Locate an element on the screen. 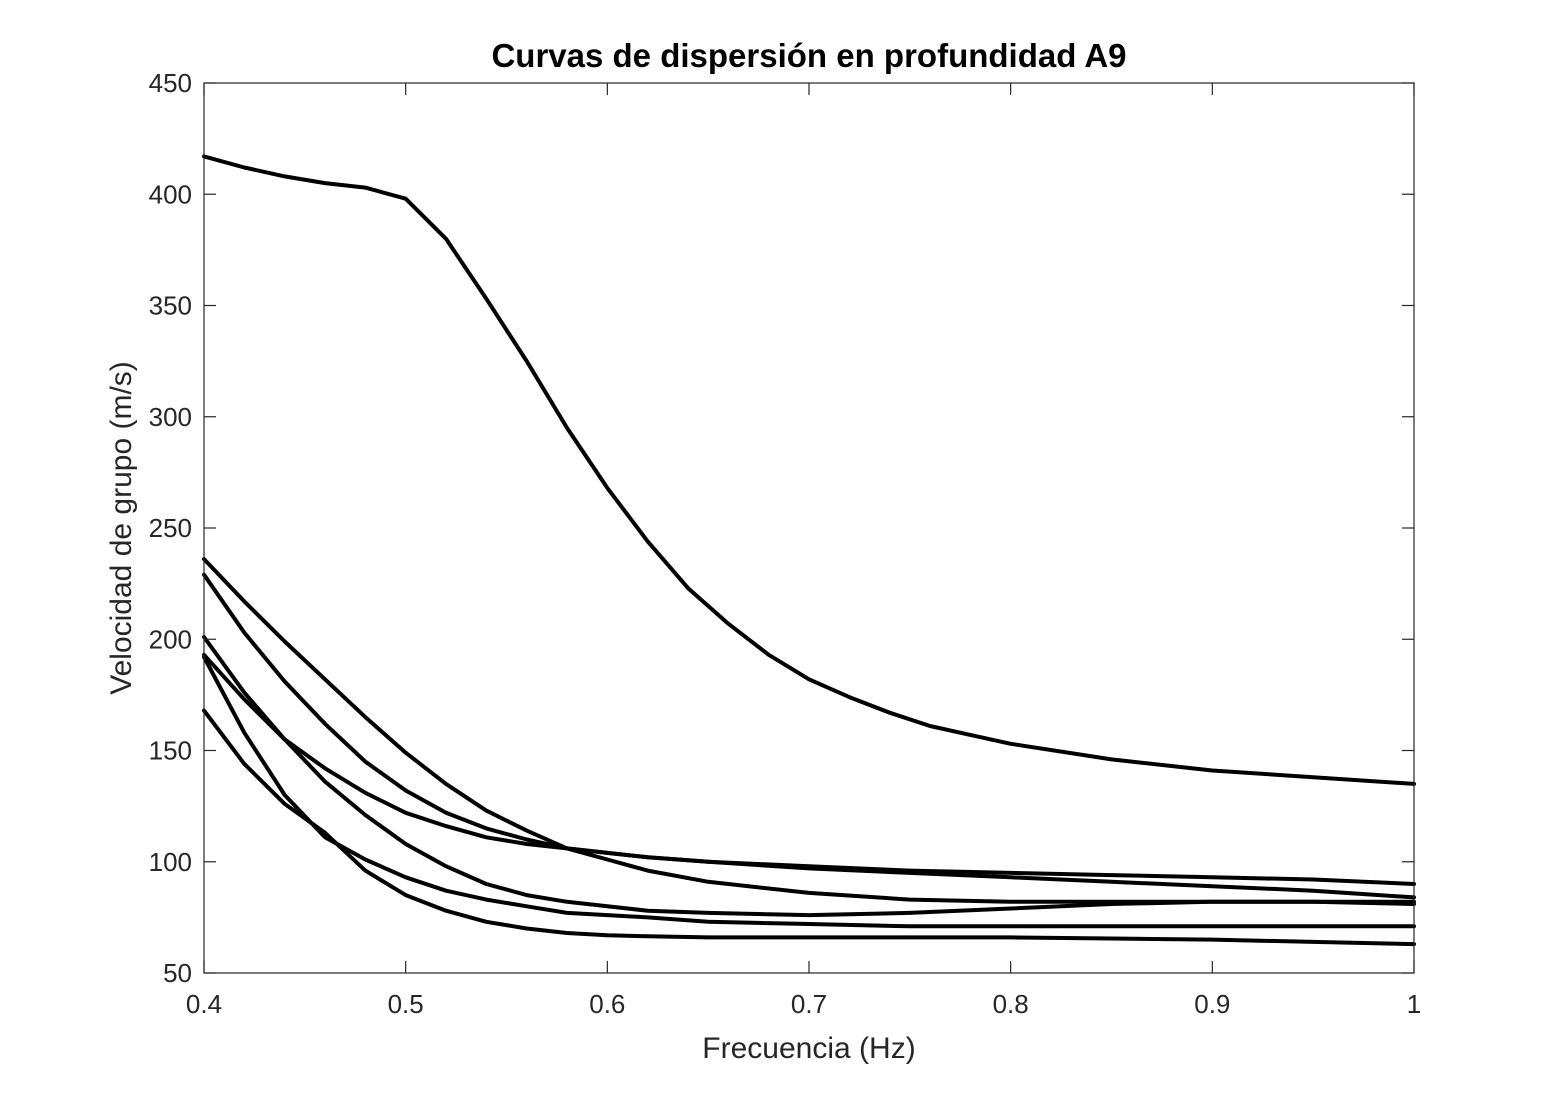 The height and width of the screenshot is (1094, 1563). x-tick-label: 0.4 is located at coordinates (204, 1004).